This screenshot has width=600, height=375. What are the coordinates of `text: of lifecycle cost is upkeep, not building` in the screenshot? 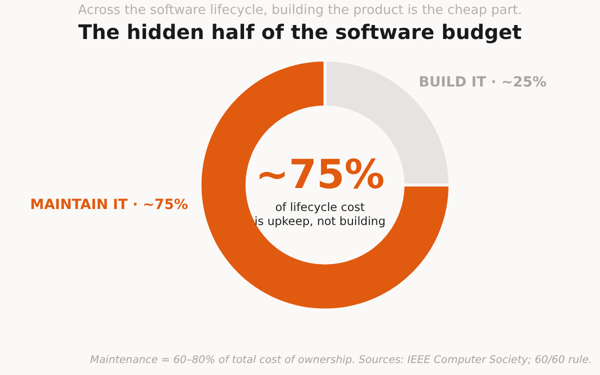 It's located at (320, 214).